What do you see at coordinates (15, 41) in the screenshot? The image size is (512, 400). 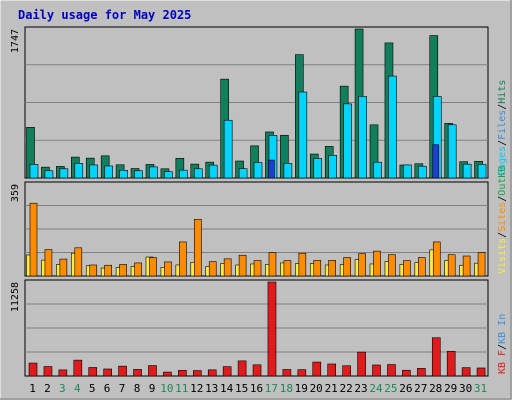 I see `y-max-label-hits: 1747` at bounding box center [15, 41].